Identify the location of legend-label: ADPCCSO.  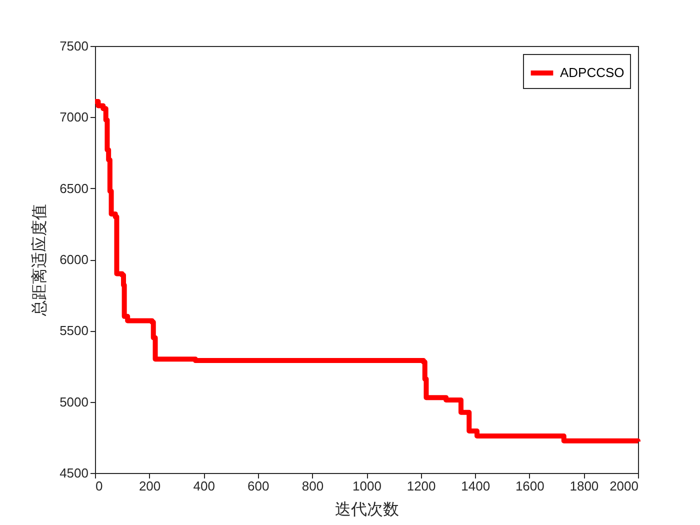
(592, 72).